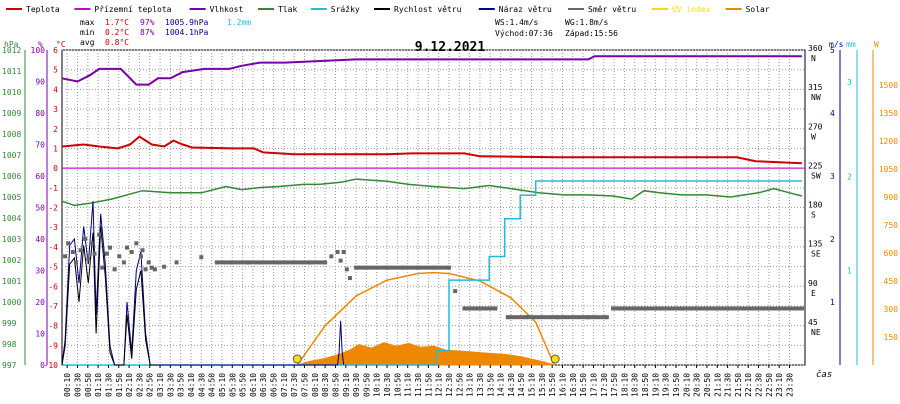  I want to click on x-tick-label: 13:30, so click(480, 385).